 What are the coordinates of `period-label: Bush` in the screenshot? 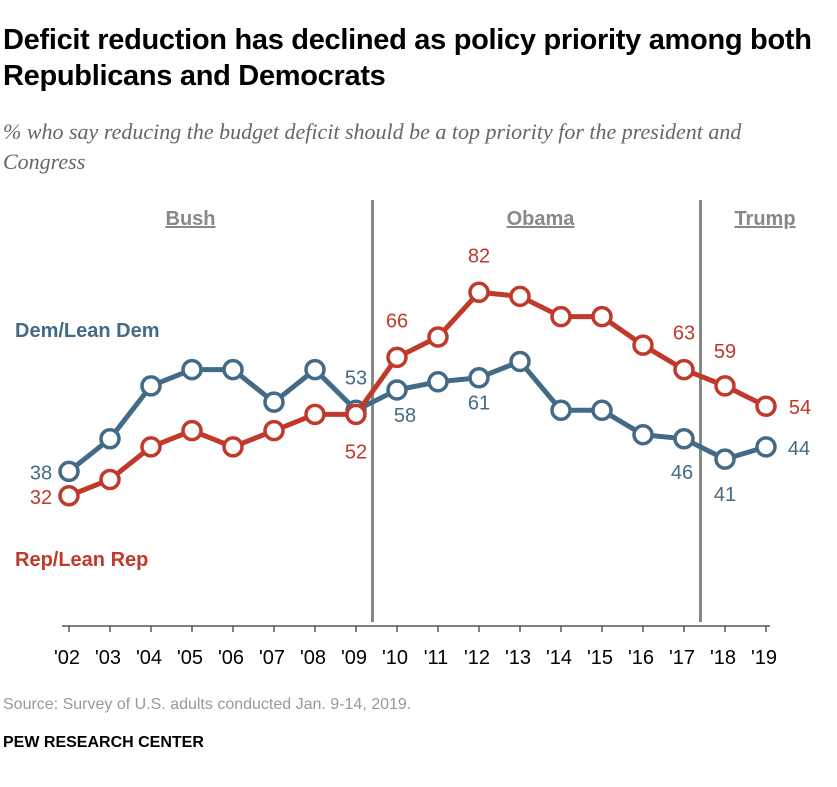 It's located at (191, 219).